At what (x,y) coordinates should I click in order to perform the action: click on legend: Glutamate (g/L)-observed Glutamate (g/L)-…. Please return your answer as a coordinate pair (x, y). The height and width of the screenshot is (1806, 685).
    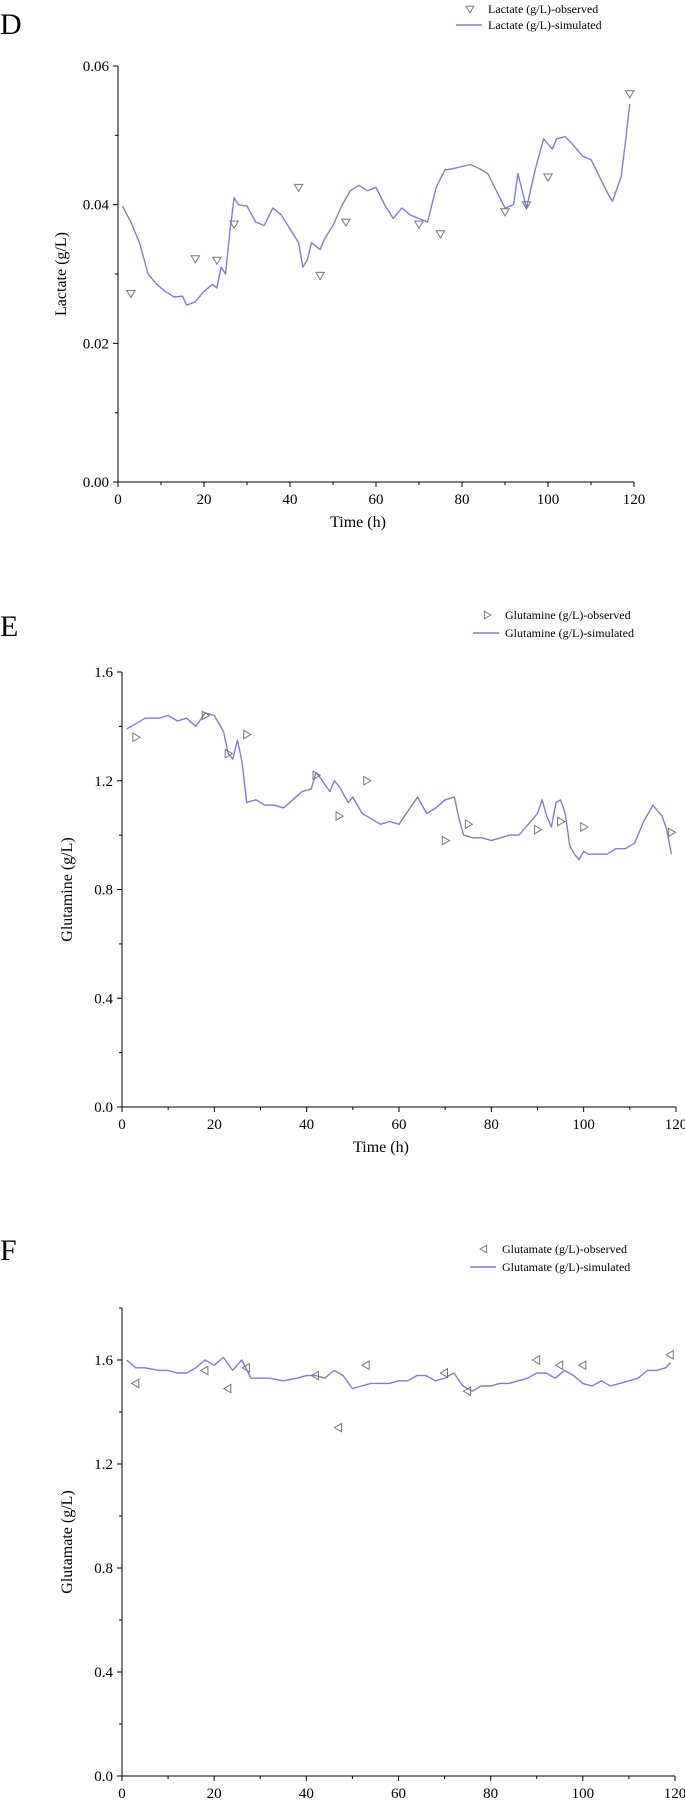
    Looking at the image, I should click on (550, 1258).